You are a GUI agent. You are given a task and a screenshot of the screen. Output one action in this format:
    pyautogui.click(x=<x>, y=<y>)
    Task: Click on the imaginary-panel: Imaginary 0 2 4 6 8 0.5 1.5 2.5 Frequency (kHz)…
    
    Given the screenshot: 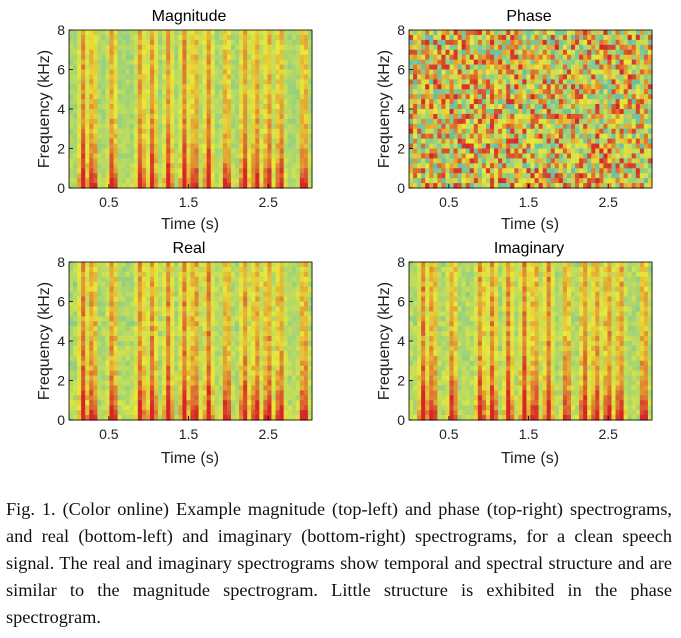 What is the action you would take?
    pyautogui.click(x=514, y=353)
    